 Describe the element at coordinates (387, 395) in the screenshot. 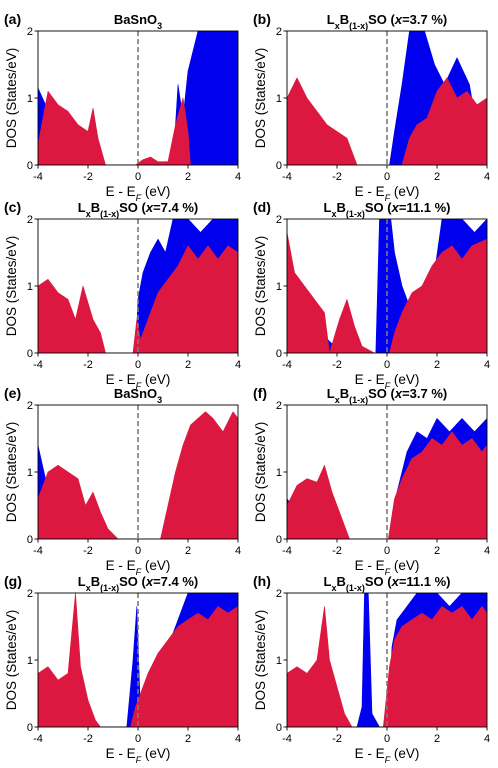

I see `panel-title: LxB(1-x)SO (x=3.7 %)` at that location.